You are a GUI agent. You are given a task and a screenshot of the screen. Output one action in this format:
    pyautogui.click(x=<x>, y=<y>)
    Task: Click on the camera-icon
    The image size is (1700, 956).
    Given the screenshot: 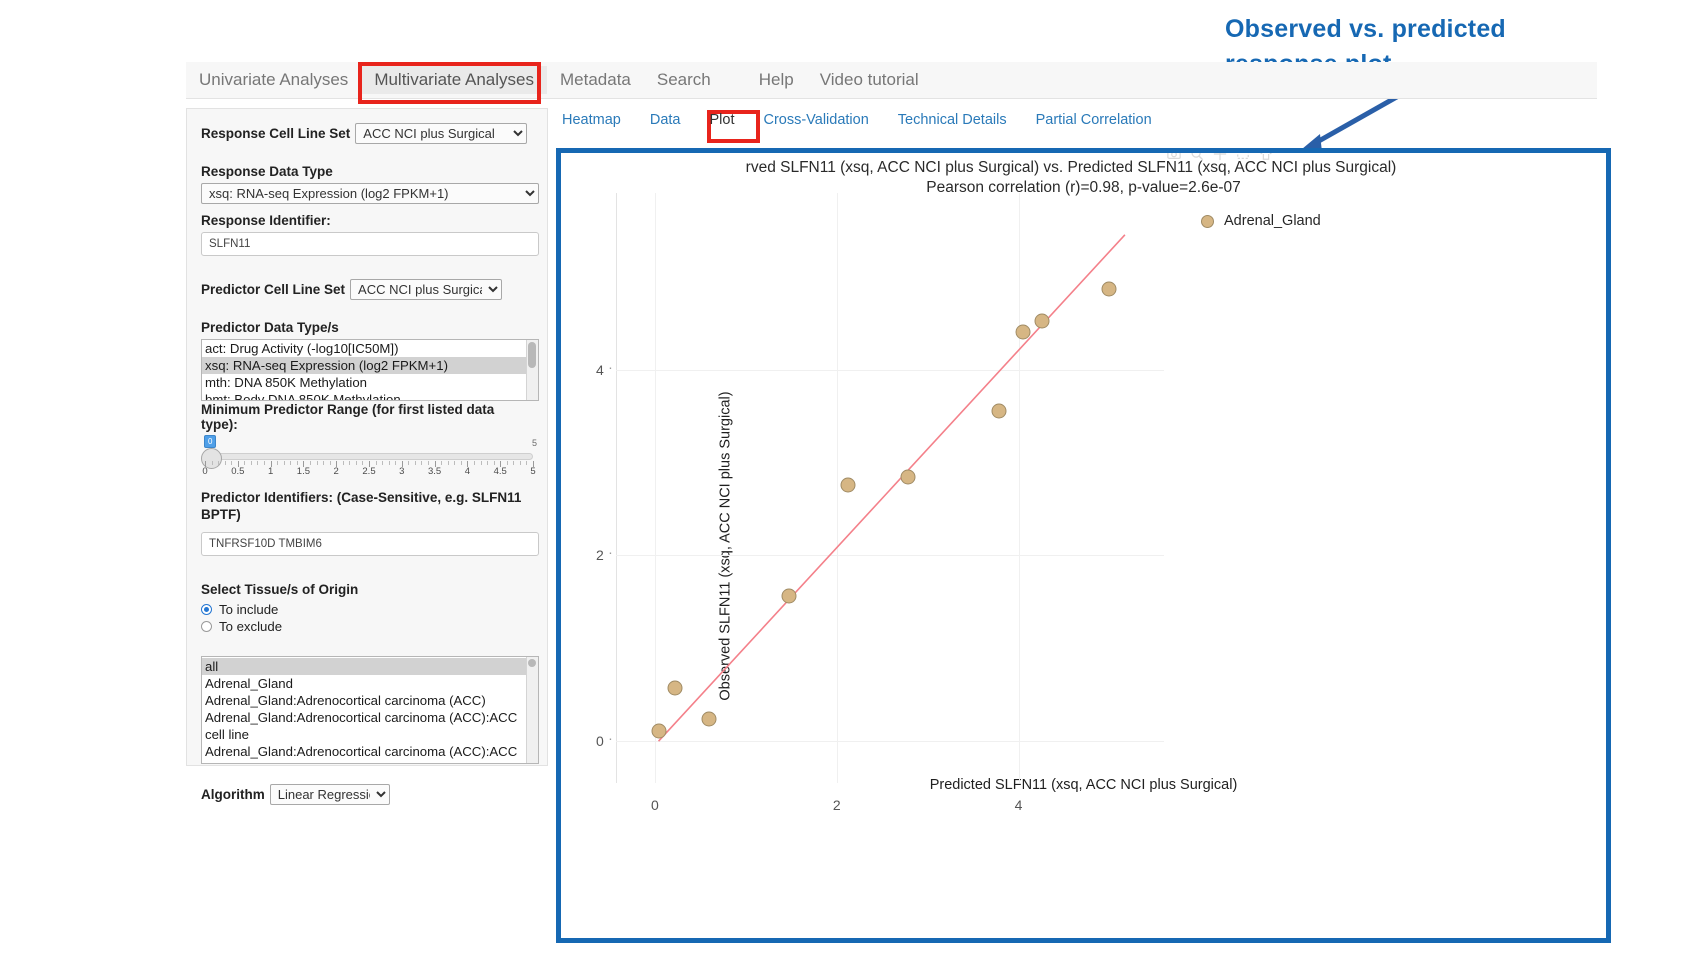 What is the action you would take?
    pyautogui.click(x=1174, y=157)
    